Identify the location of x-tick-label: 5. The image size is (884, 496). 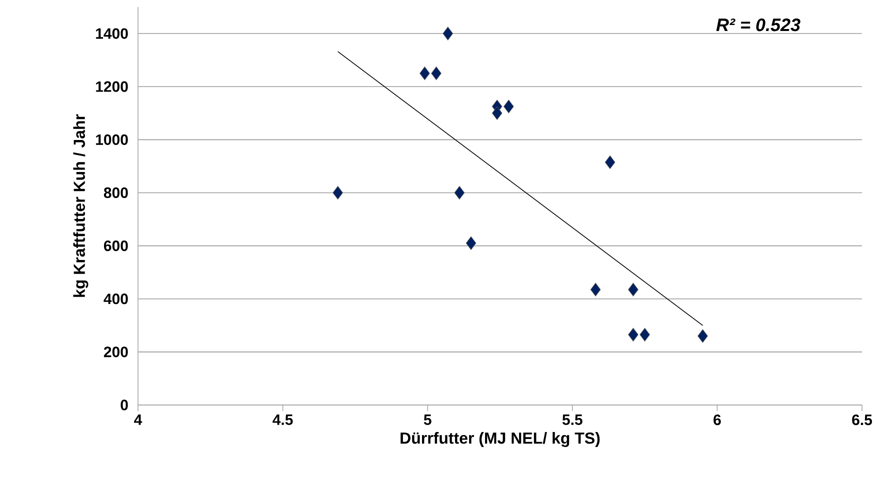
(428, 419).